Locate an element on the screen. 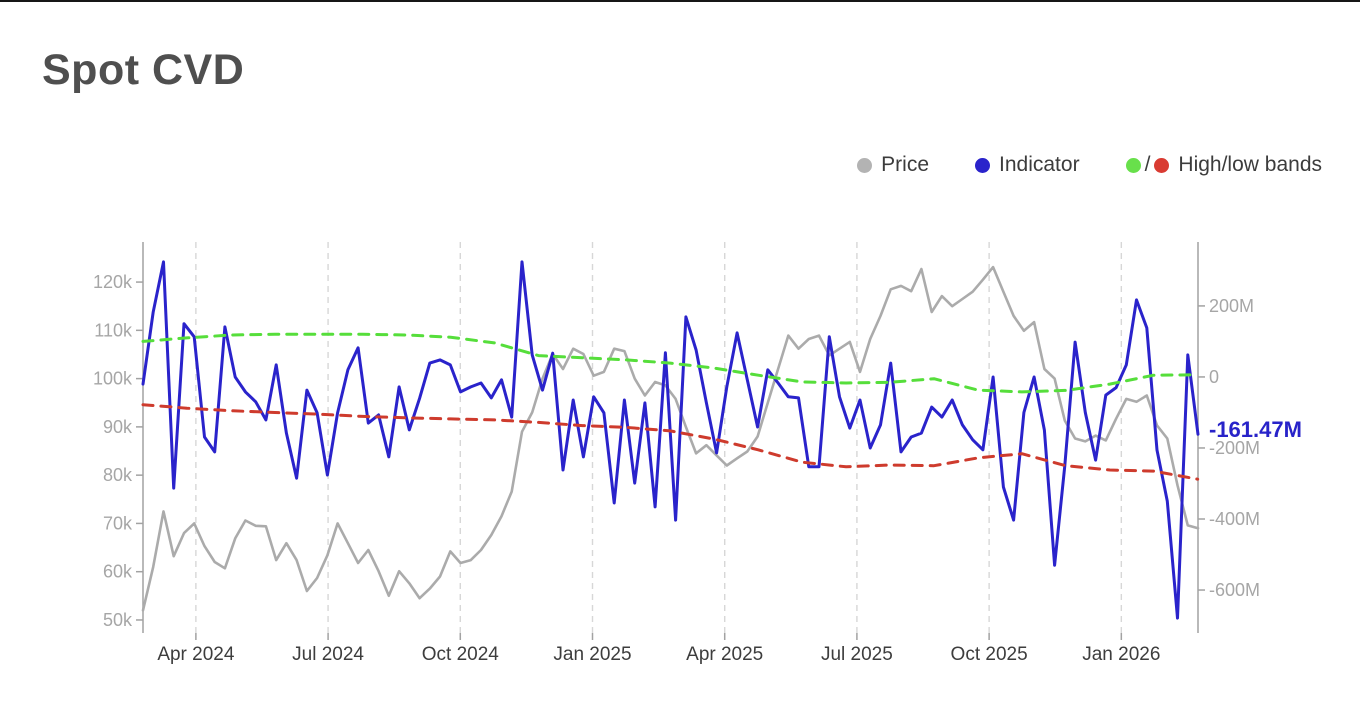 This screenshot has height=718, width=1360. price-legend-dot is located at coordinates (865, 165).